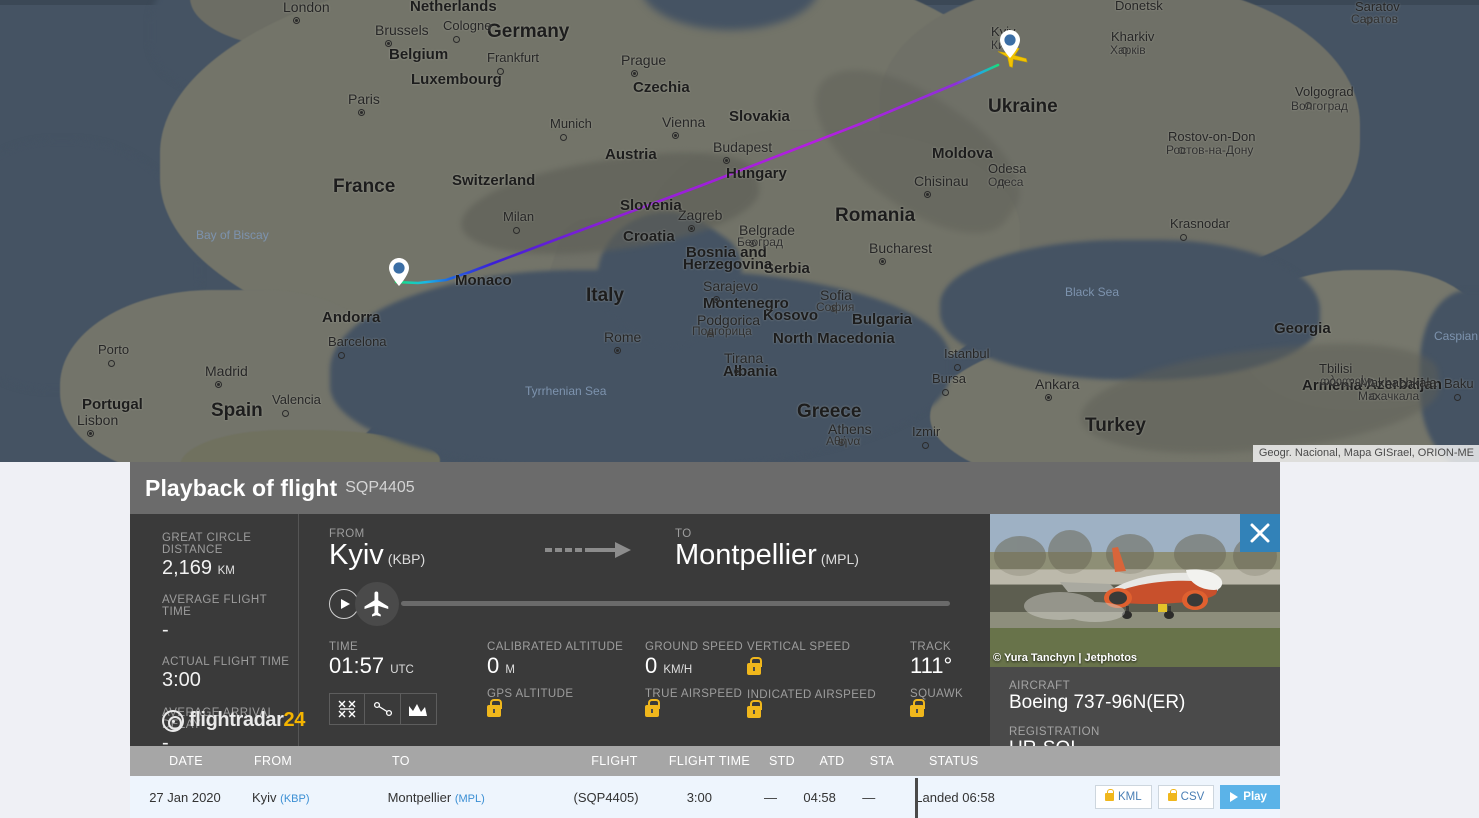  What do you see at coordinates (652, 603) in the screenshot?
I see `playback-progress-track` at bounding box center [652, 603].